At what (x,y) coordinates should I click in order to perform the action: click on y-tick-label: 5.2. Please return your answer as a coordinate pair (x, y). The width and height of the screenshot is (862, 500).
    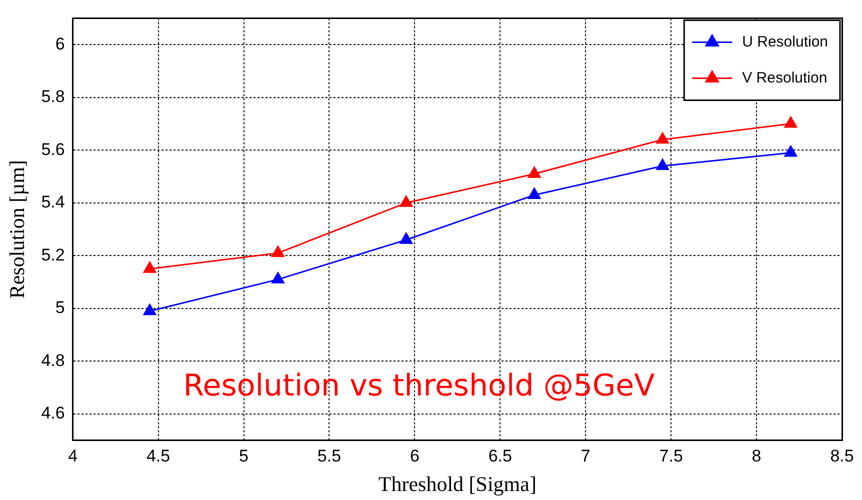
    Looking at the image, I should click on (53, 254).